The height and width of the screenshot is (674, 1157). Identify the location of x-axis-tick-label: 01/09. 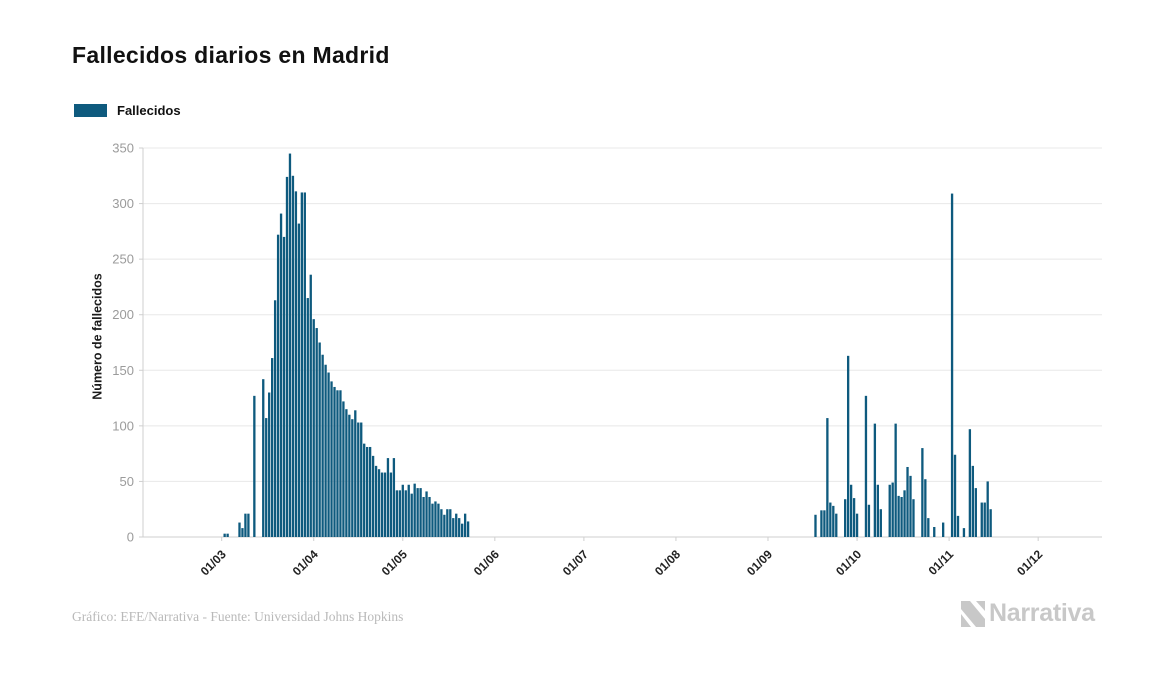
(759, 562).